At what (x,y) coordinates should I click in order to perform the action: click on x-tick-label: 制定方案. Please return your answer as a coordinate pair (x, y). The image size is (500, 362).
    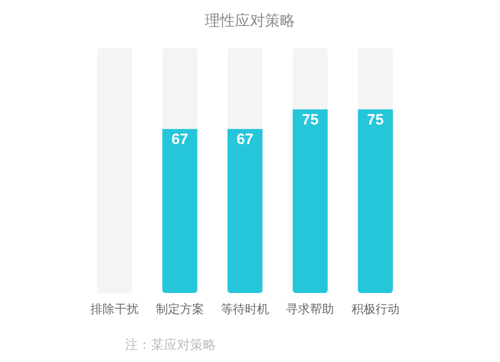
    Looking at the image, I should click on (180, 309).